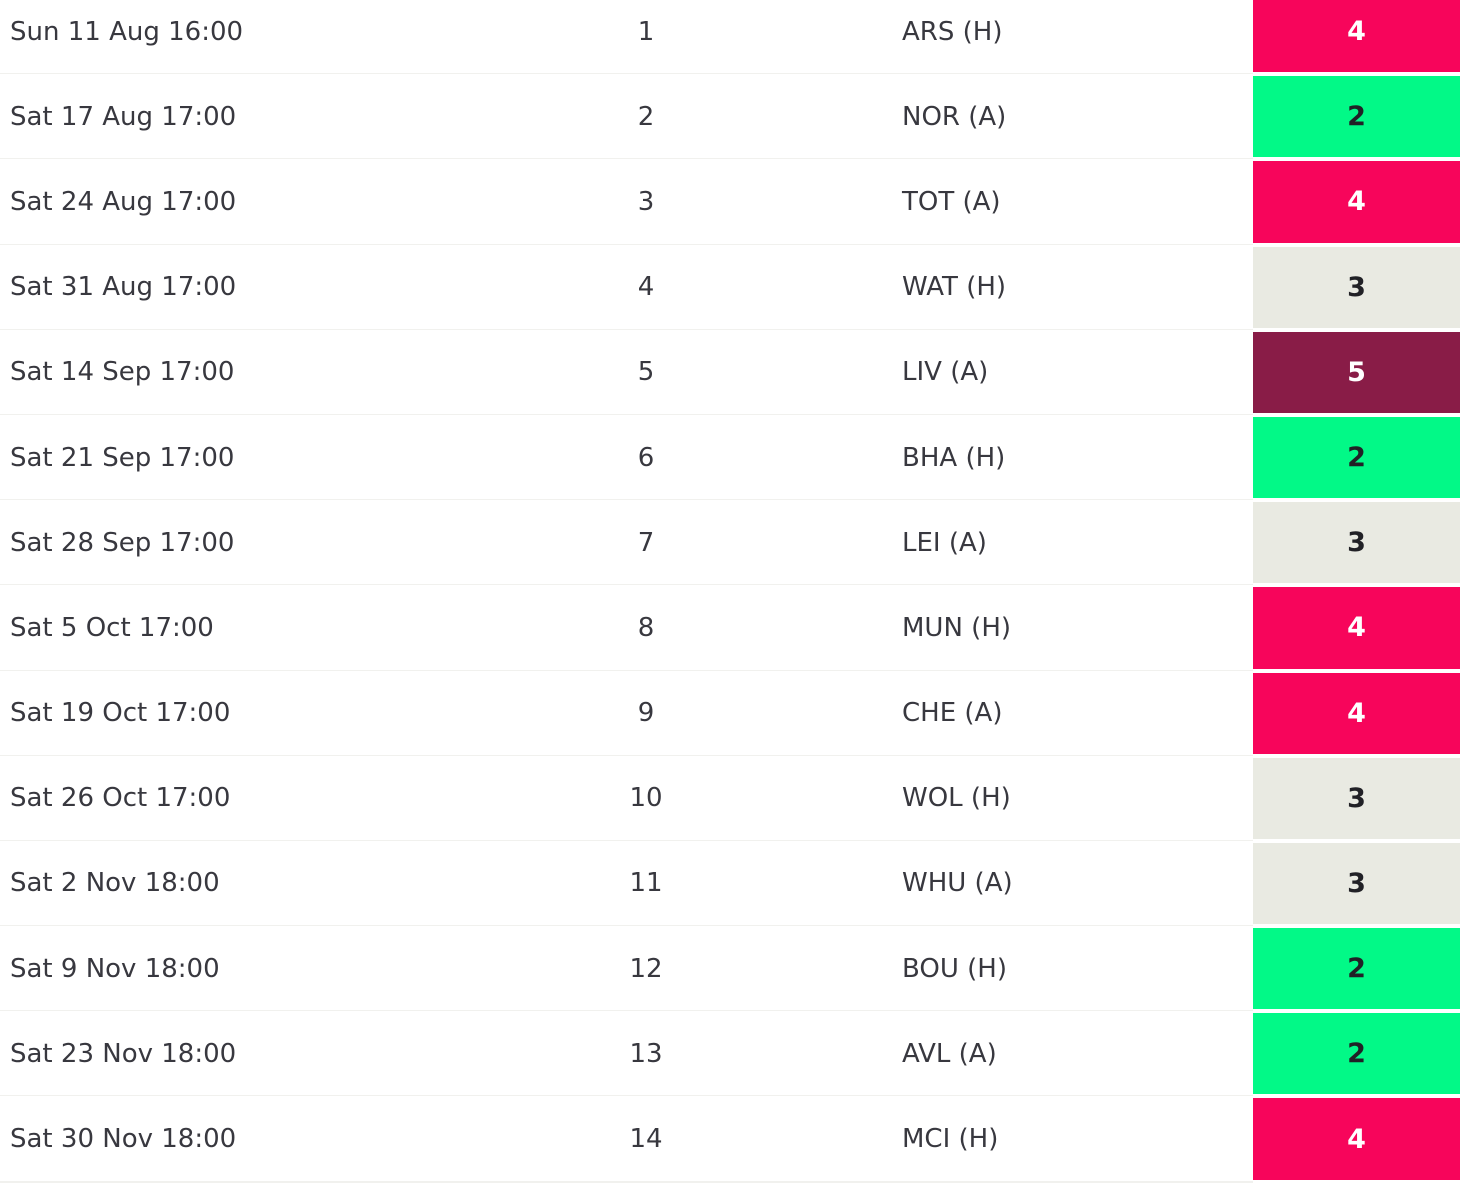 Image resolution: width=1460 pixels, height=1183 pixels. Describe the element at coordinates (952, 31) in the screenshot. I see `fixture-opponent: ARS (H)` at that location.